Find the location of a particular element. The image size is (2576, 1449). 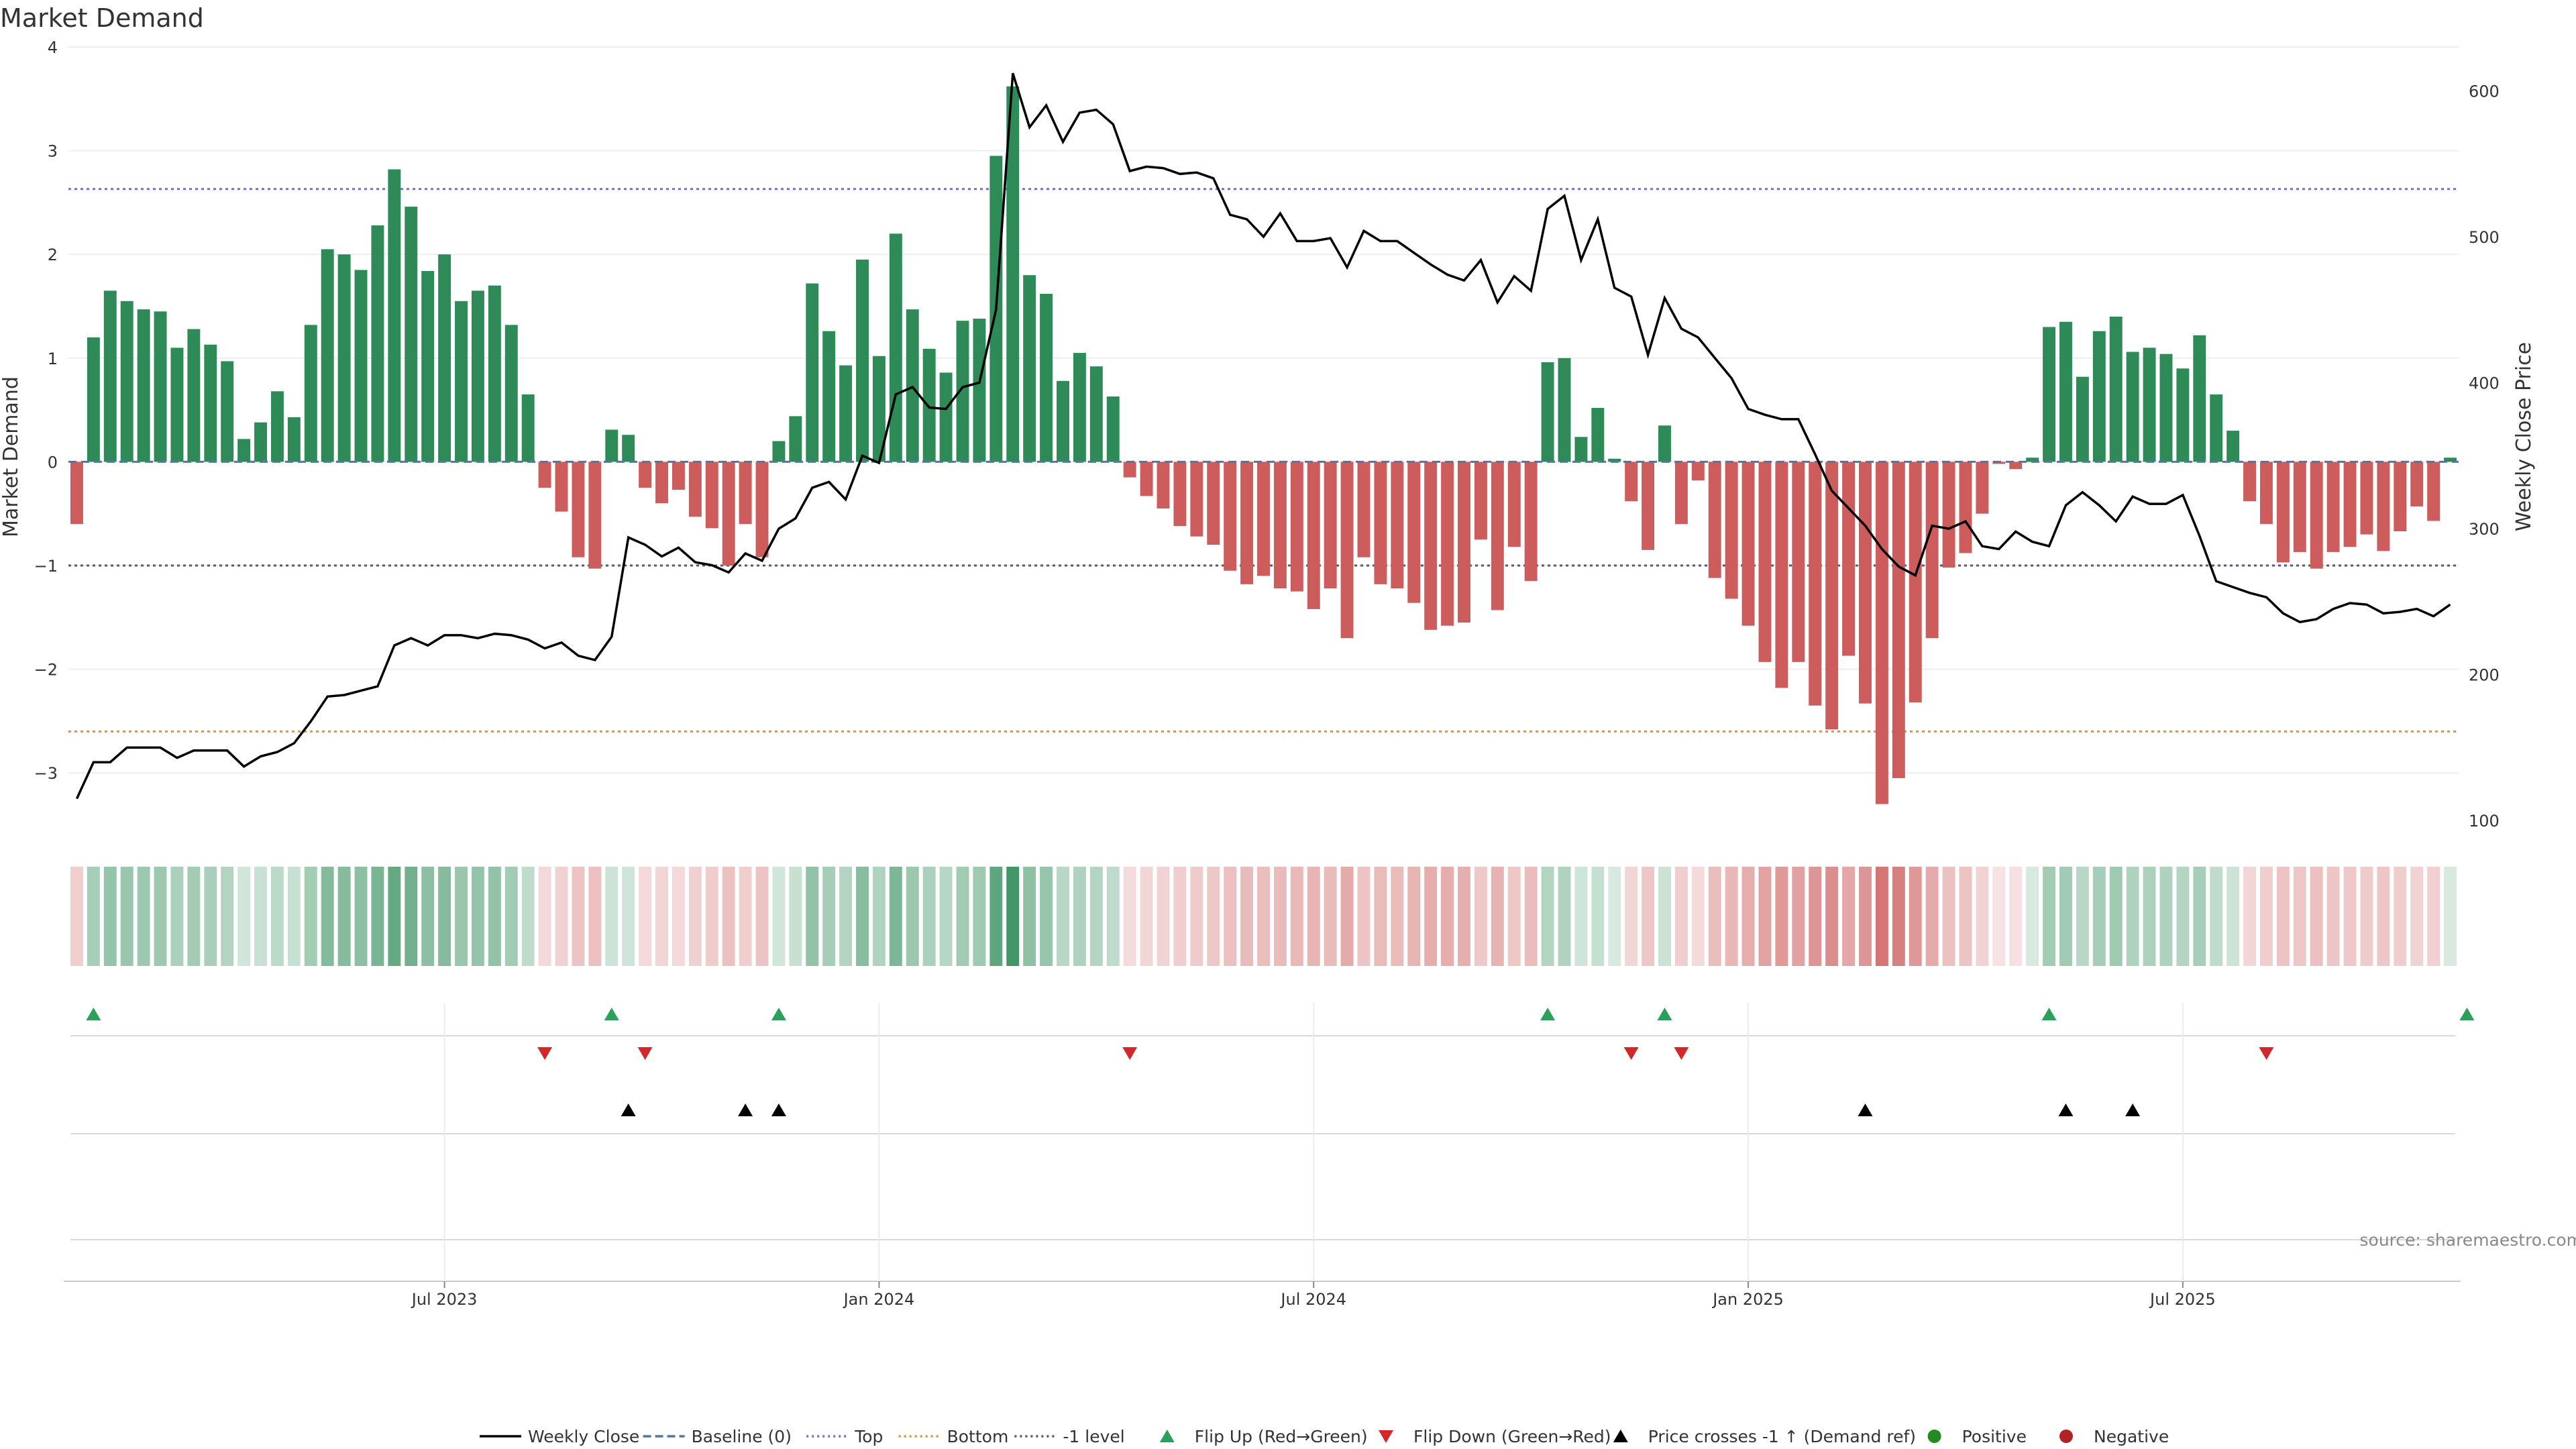

legend-swatch is located at coordinates (1620, 1436).